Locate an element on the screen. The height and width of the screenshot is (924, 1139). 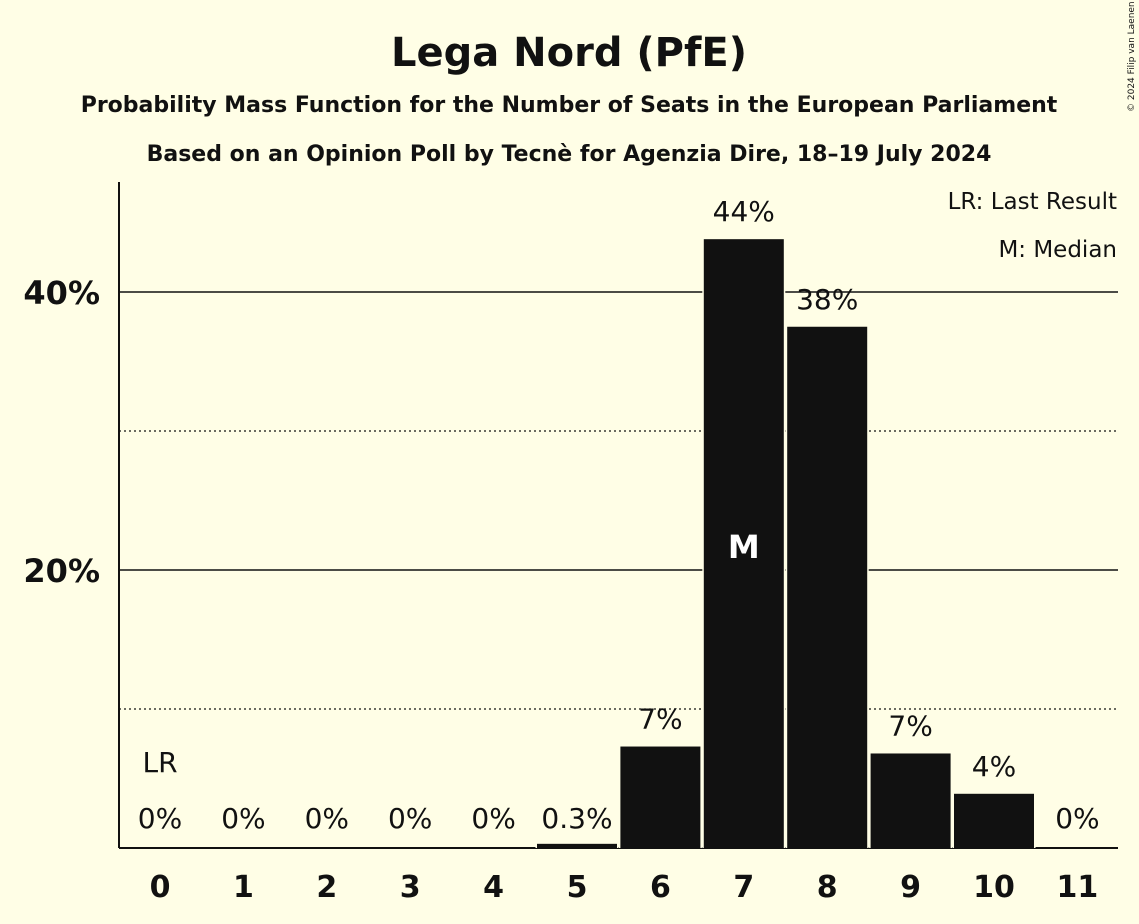
x-tick-label: 1 is located at coordinates (243, 887).